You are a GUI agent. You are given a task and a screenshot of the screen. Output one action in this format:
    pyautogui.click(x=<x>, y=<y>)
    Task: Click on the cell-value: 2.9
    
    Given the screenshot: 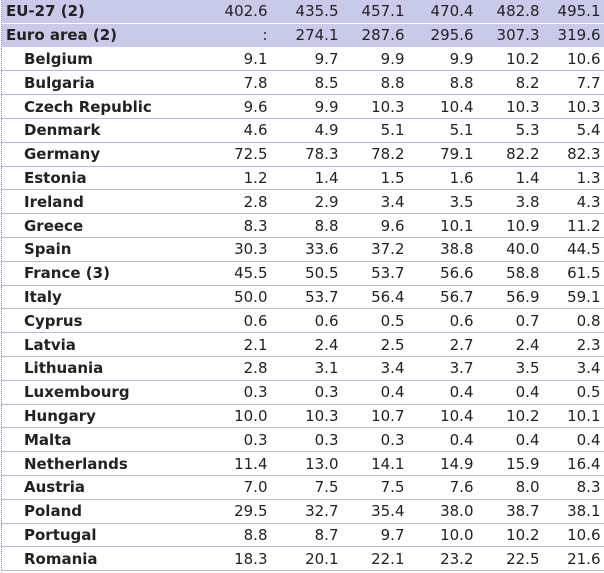 What is the action you would take?
    pyautogui.click(x=306, y=202)
    